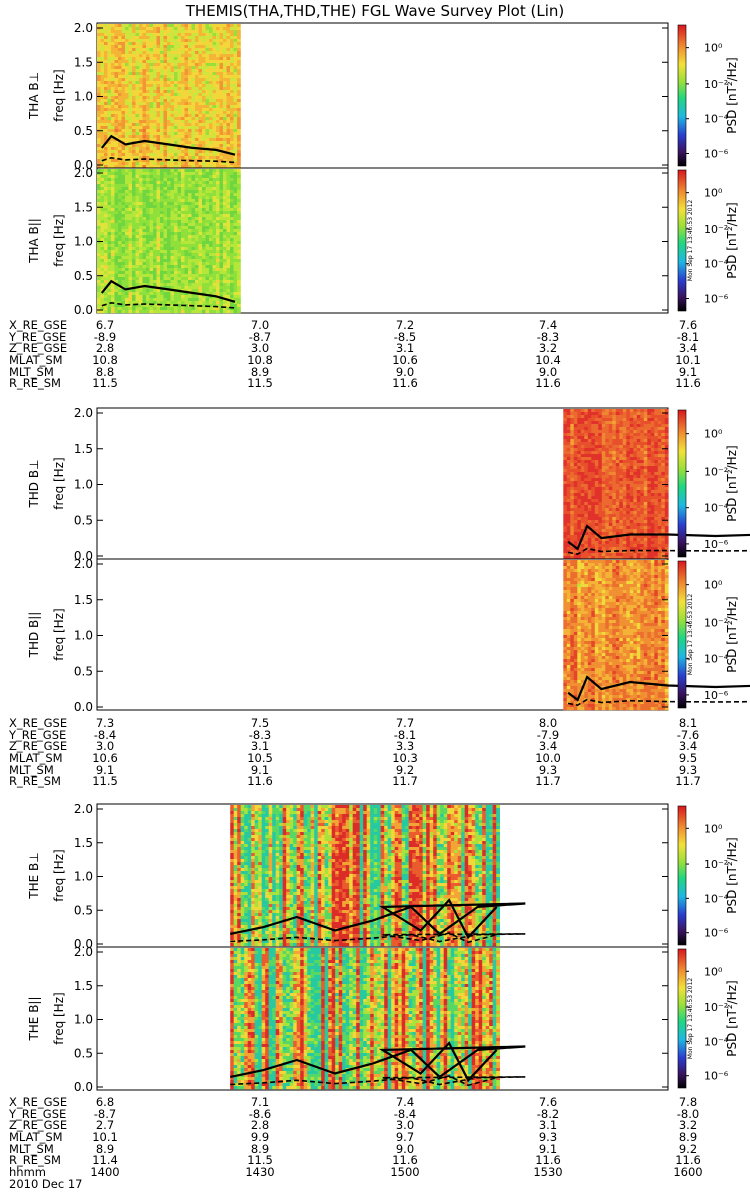 This screenshot has width=750, height=1200. I want to click on ephemeris-value: 7.0, so click(260, 325).